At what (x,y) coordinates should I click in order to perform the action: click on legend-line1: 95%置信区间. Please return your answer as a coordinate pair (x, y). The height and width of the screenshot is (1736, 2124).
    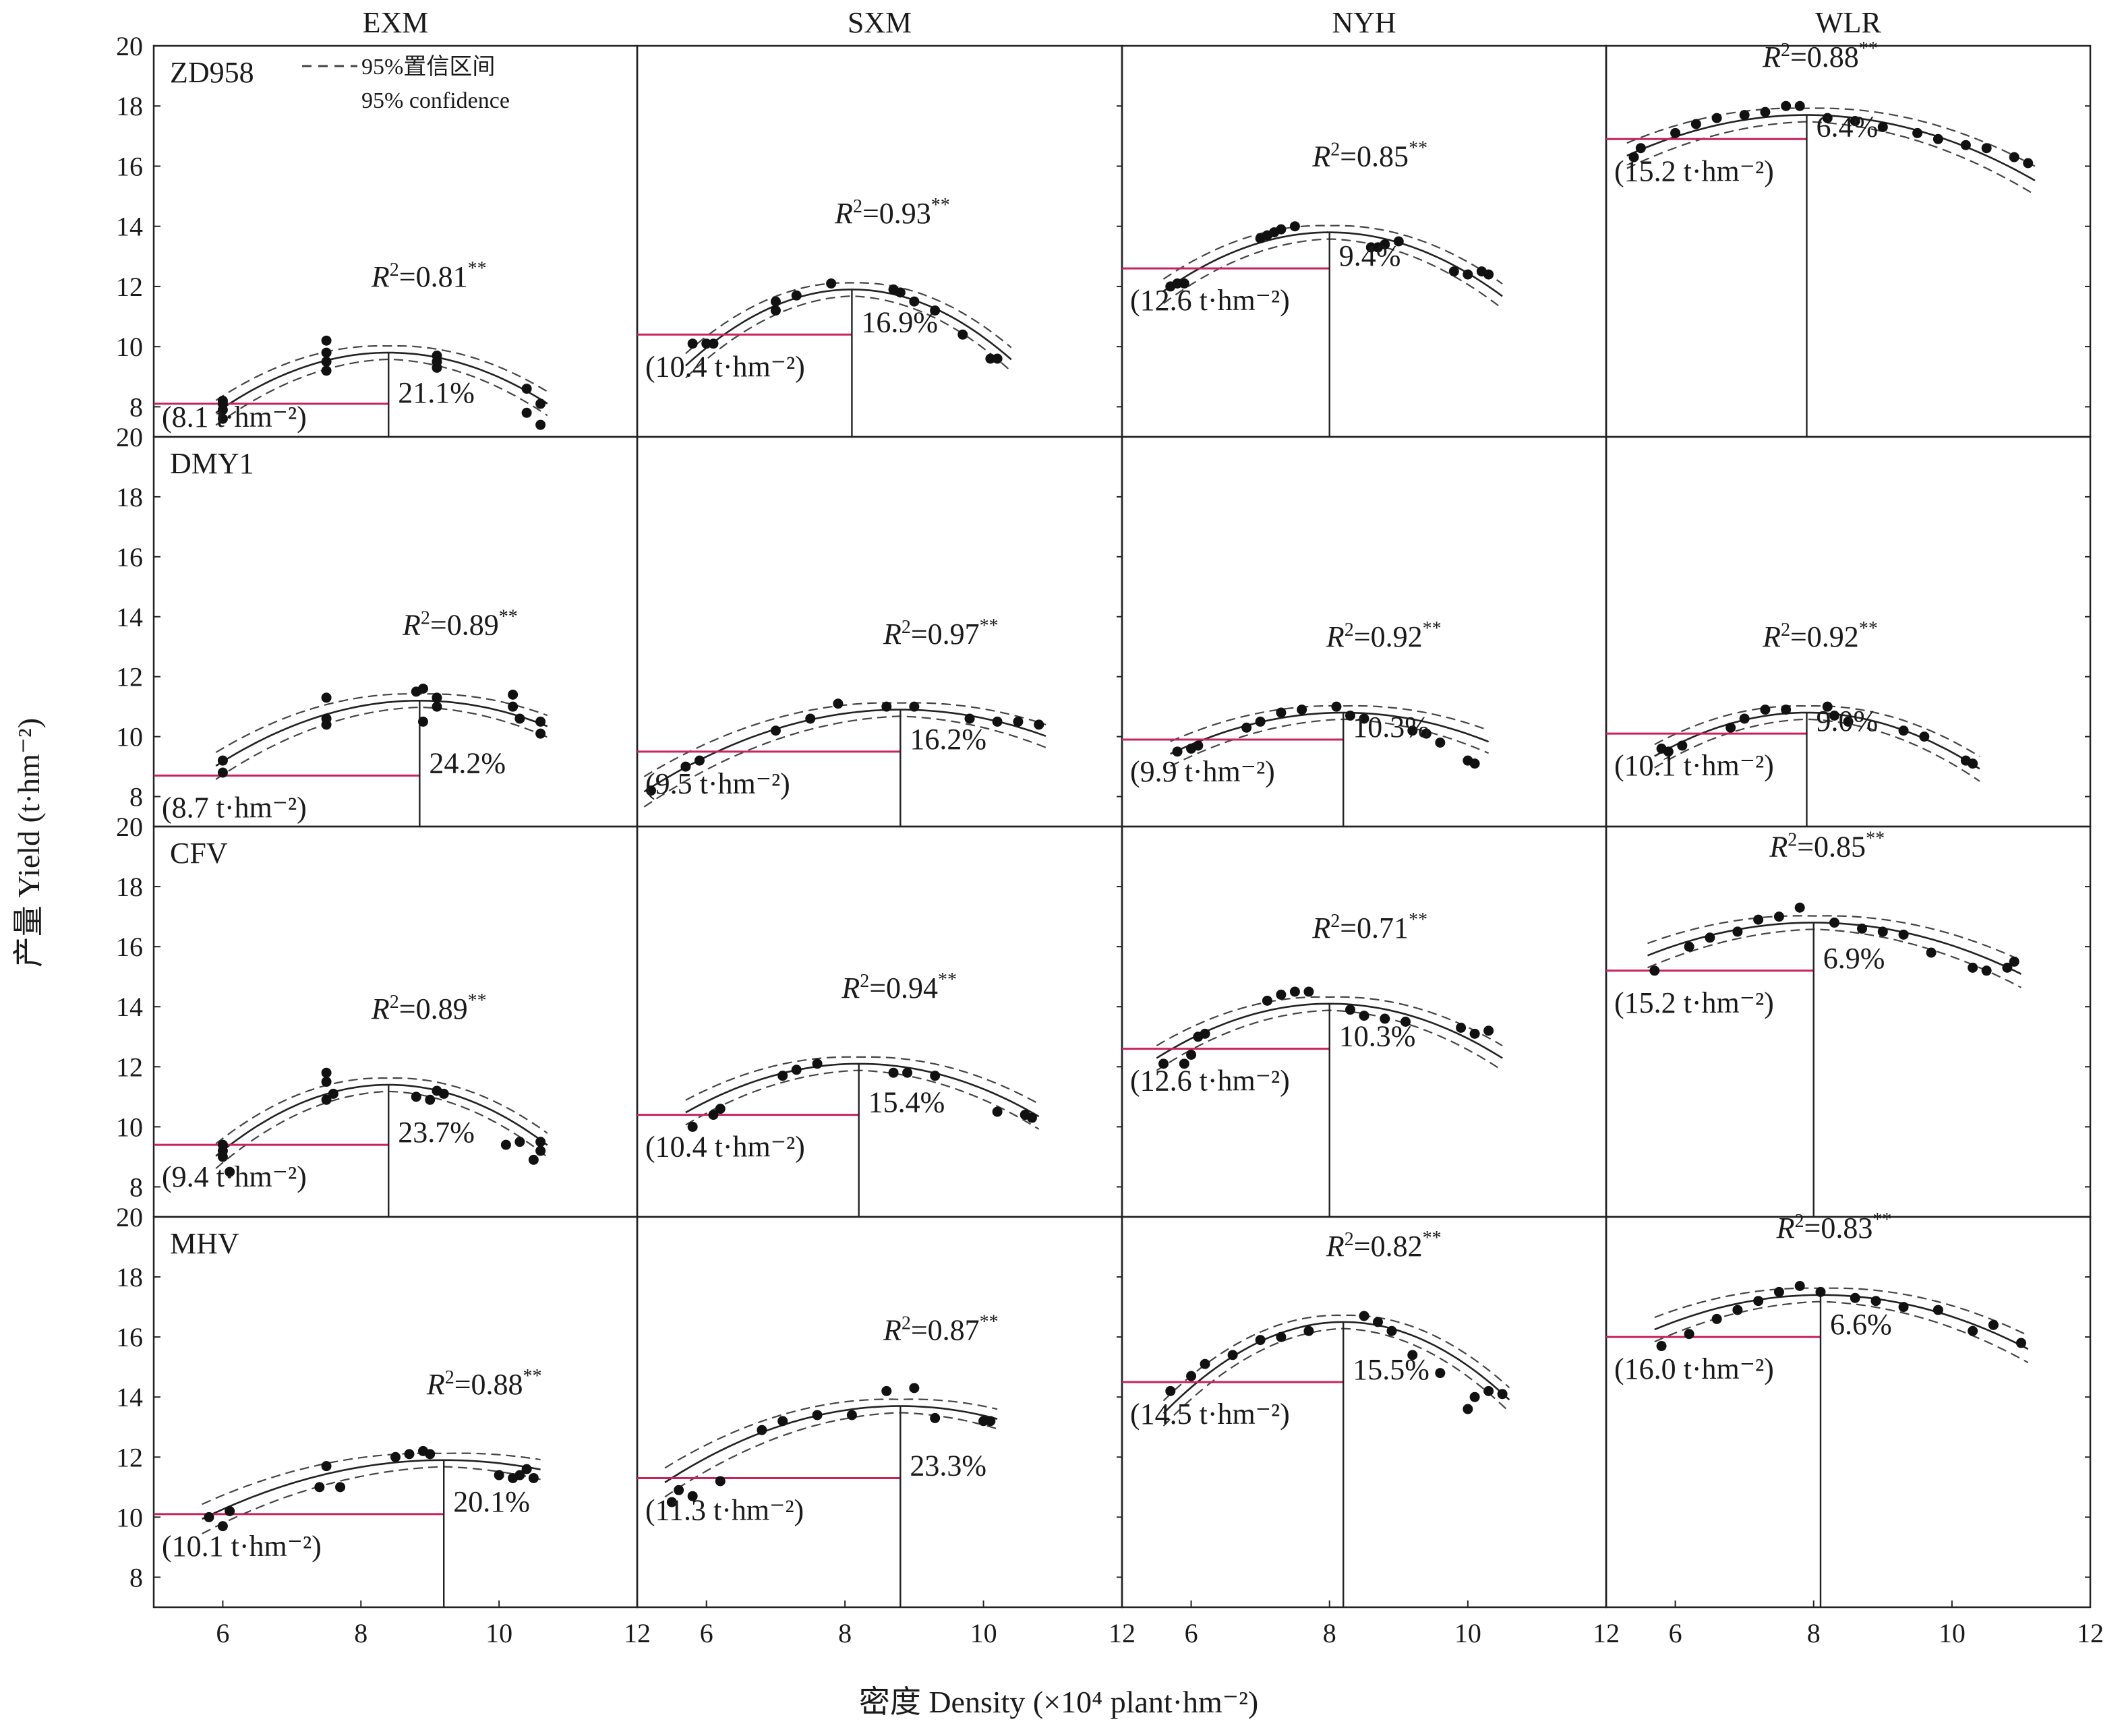
    Looking at the image, I should click on (428, 67).